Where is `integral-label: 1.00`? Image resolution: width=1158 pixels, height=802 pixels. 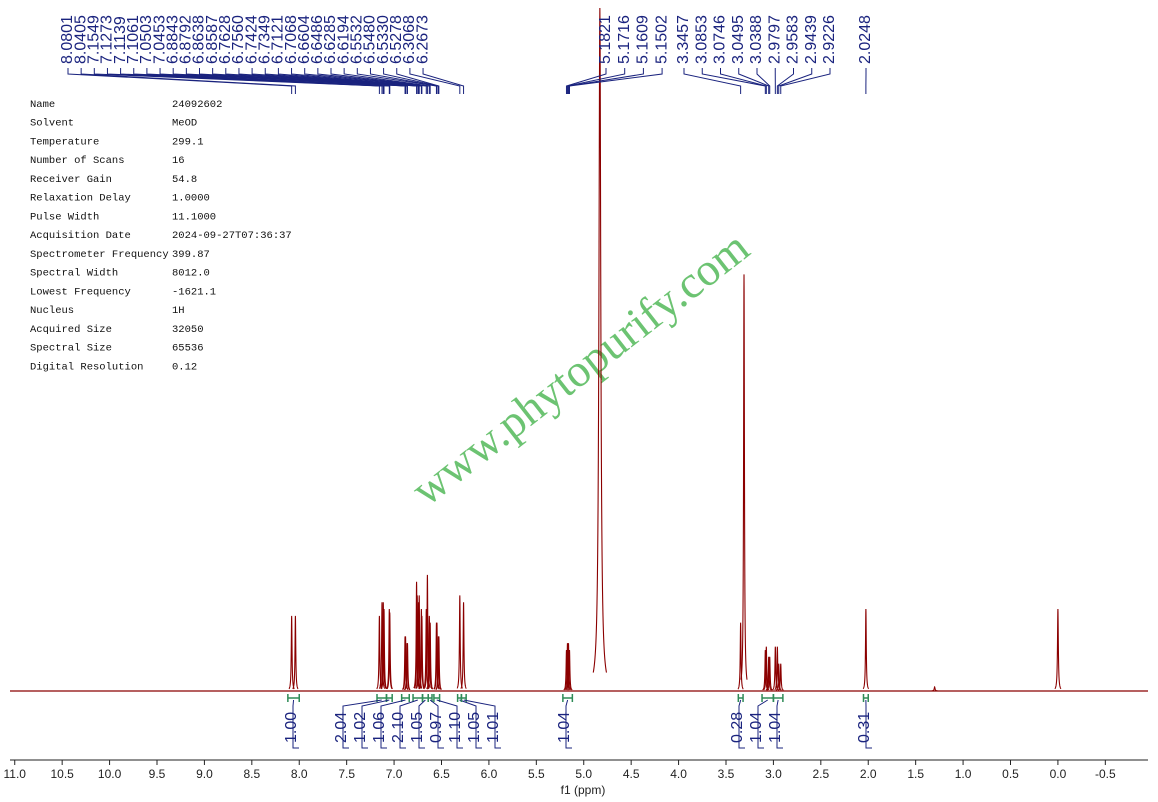 integral-label: 1.00 is located at coordinates (291, 727).